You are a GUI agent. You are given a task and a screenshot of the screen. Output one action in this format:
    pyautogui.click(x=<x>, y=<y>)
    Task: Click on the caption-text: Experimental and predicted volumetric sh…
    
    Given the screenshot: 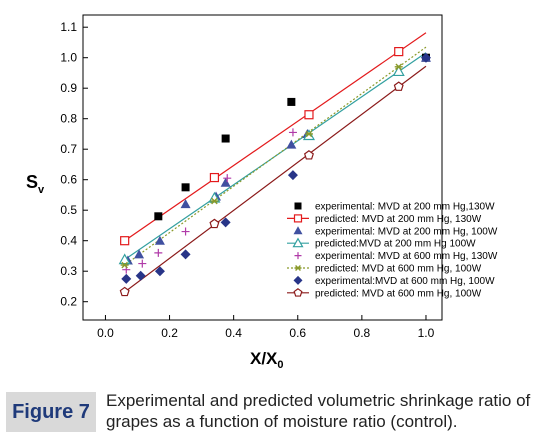 What is the action you would take?
    pyautogui.click(x=318, y=411)
    